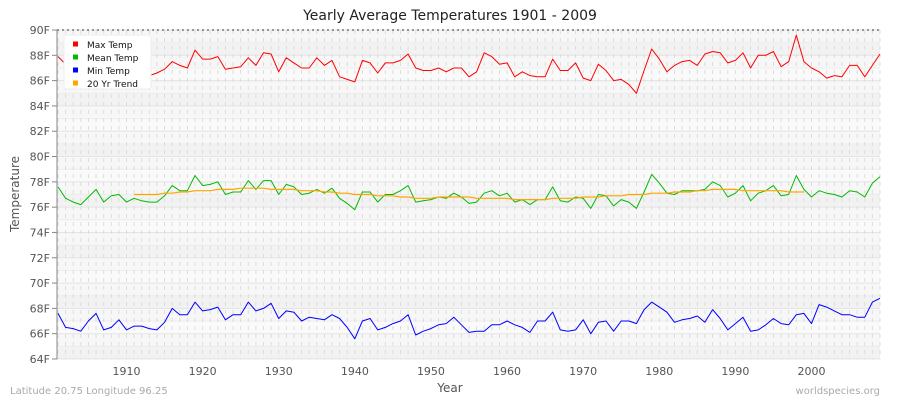 Image resolution: width=900 pixels, height=400 pixels. What do you see at coordinates (127, 371) in the screenshot?
I see `x-tick-label: 1910` at bounding box center [127, 371].